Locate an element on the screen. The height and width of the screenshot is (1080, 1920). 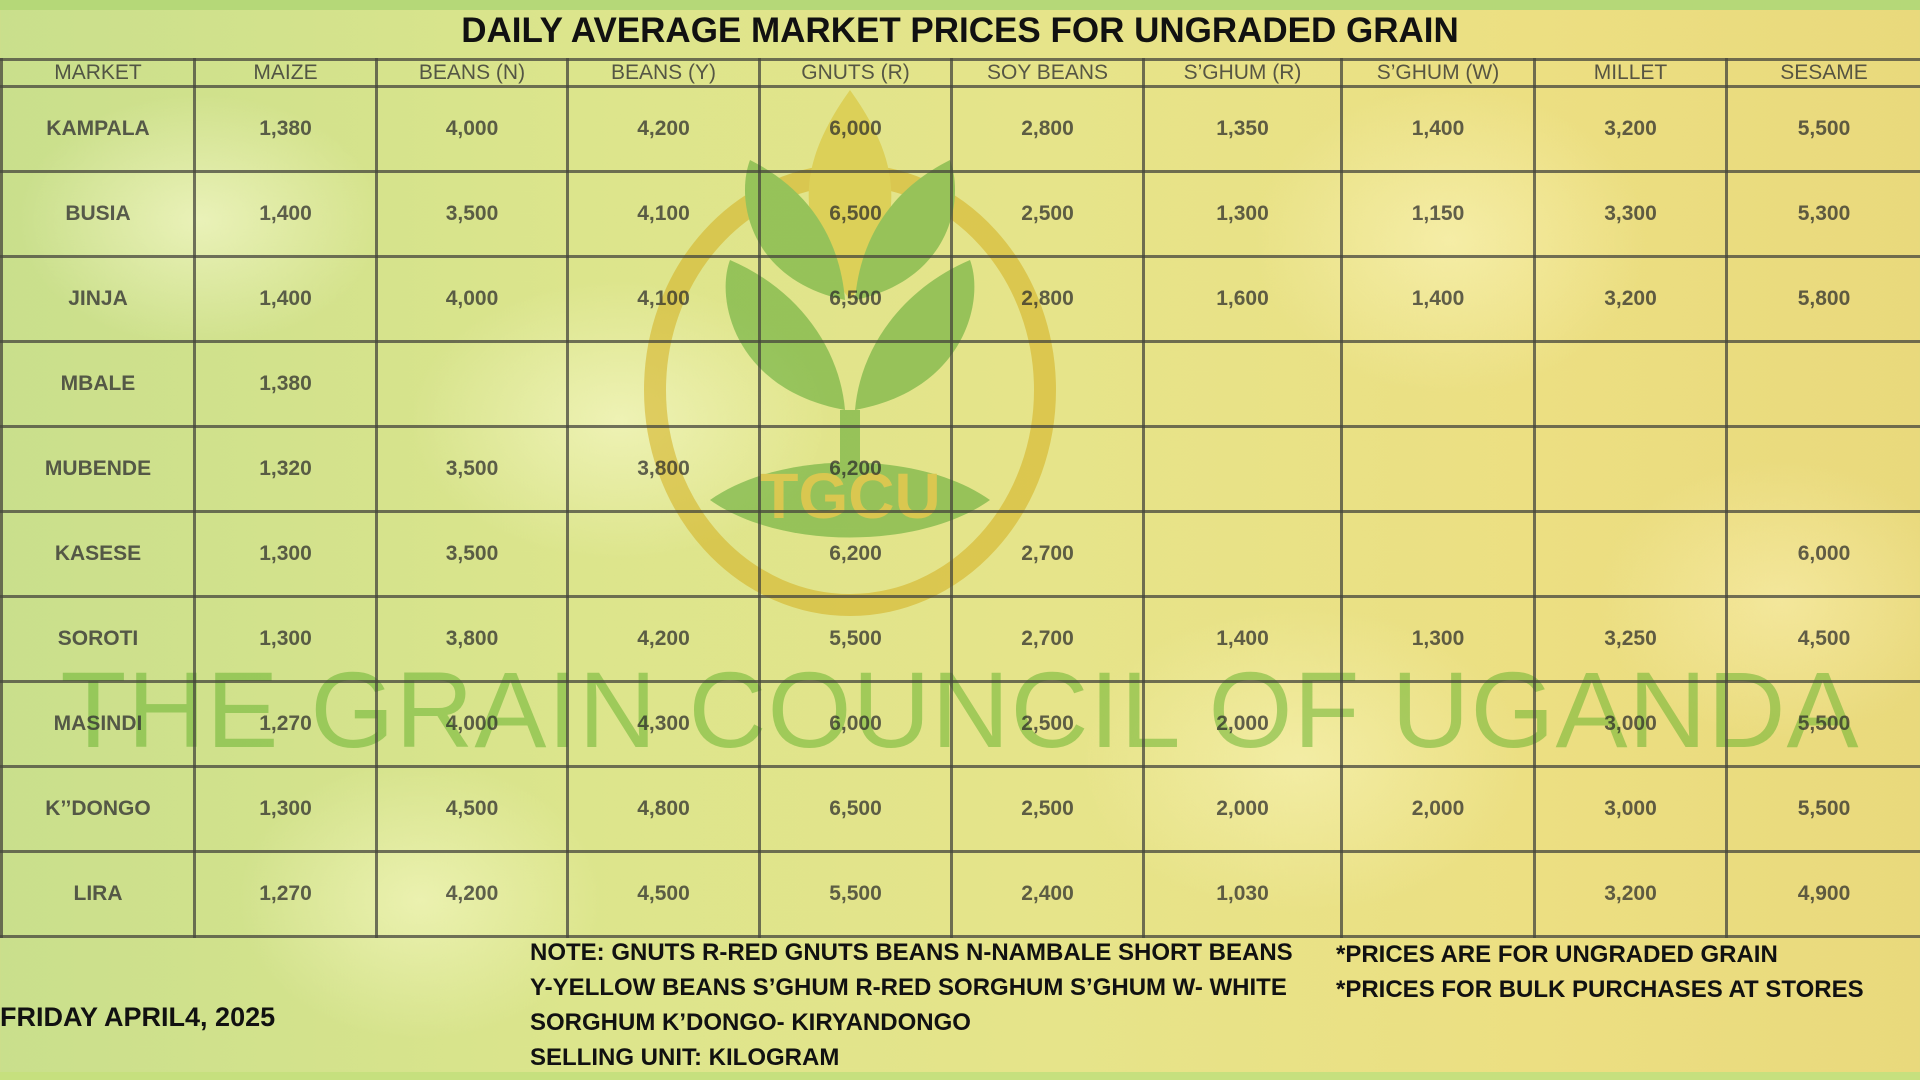
market-name-cell: SOROTI is located at coordinates (98, 639).